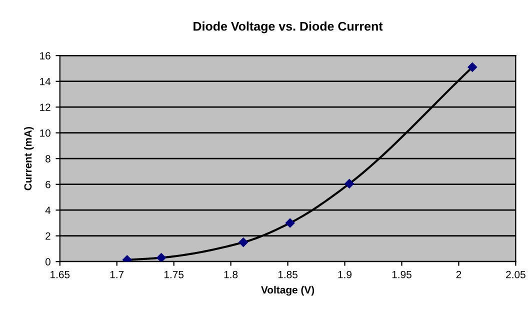  What do you see at coordinates (288, 274) in the screenshot?
I see `x-tick-label: 1.85` at bounding box center [288, 274].